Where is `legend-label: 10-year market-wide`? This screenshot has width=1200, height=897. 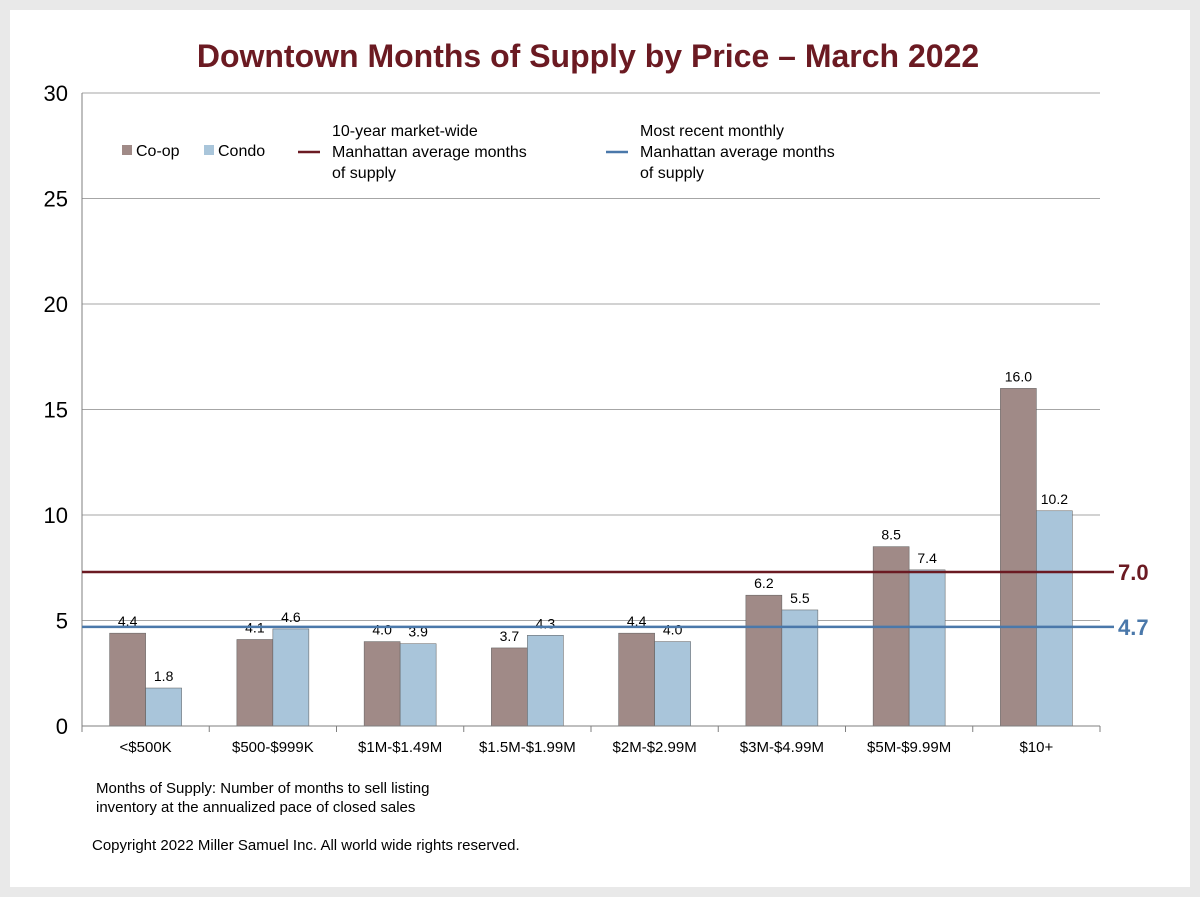
legend-label: 10-year market-wide is located at coordinates (405, 131).